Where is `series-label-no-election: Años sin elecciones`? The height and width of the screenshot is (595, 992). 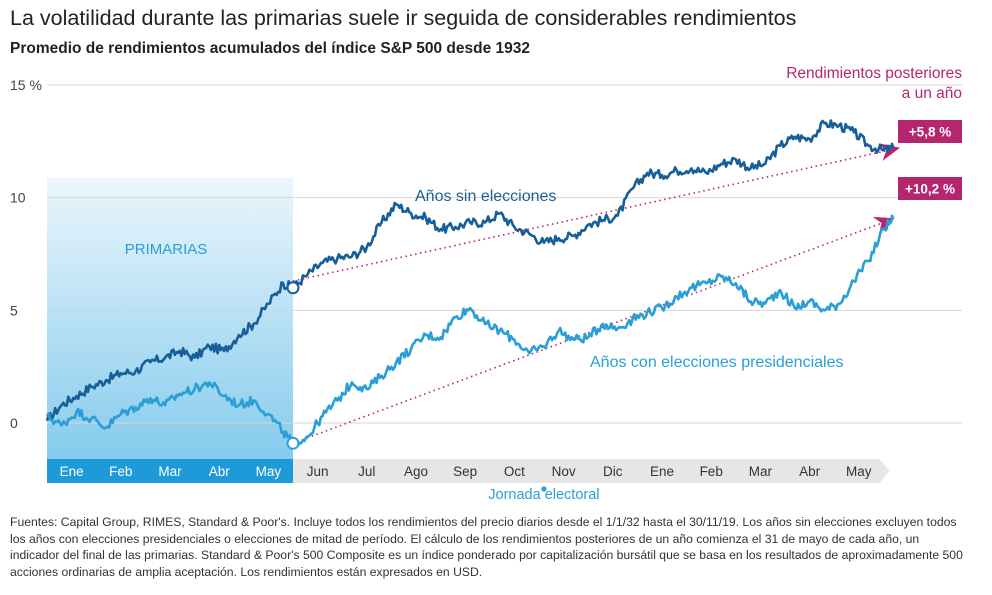 series-label-no-election: Años sin elecciones is located at coordinates (485, 196).